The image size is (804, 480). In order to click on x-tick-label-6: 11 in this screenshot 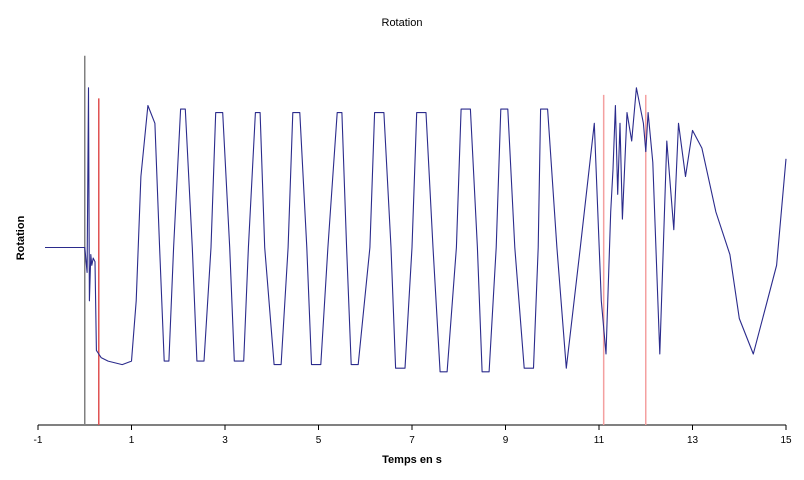, I will do `click(599, 440)`.